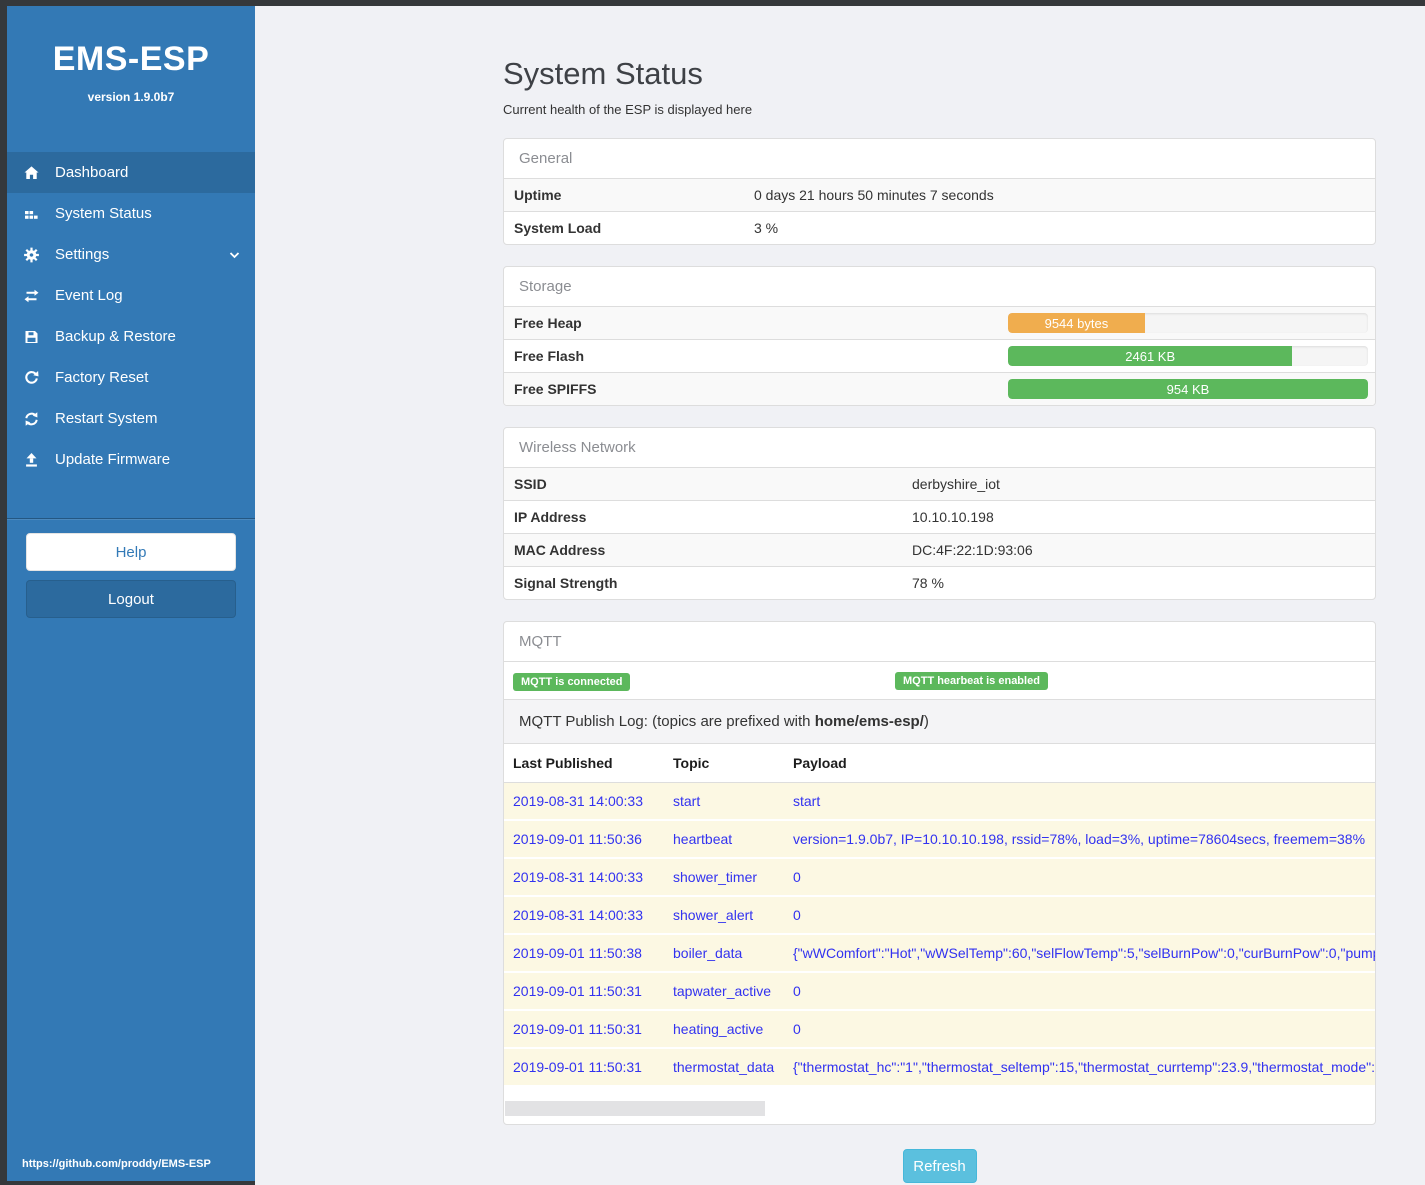 The height and width of the screenshot is (1185, 1425). Describe the element at coordinates (131, 172) in the screenshot. I see `sidebar-item-dashboard: Dashboard` at that location.